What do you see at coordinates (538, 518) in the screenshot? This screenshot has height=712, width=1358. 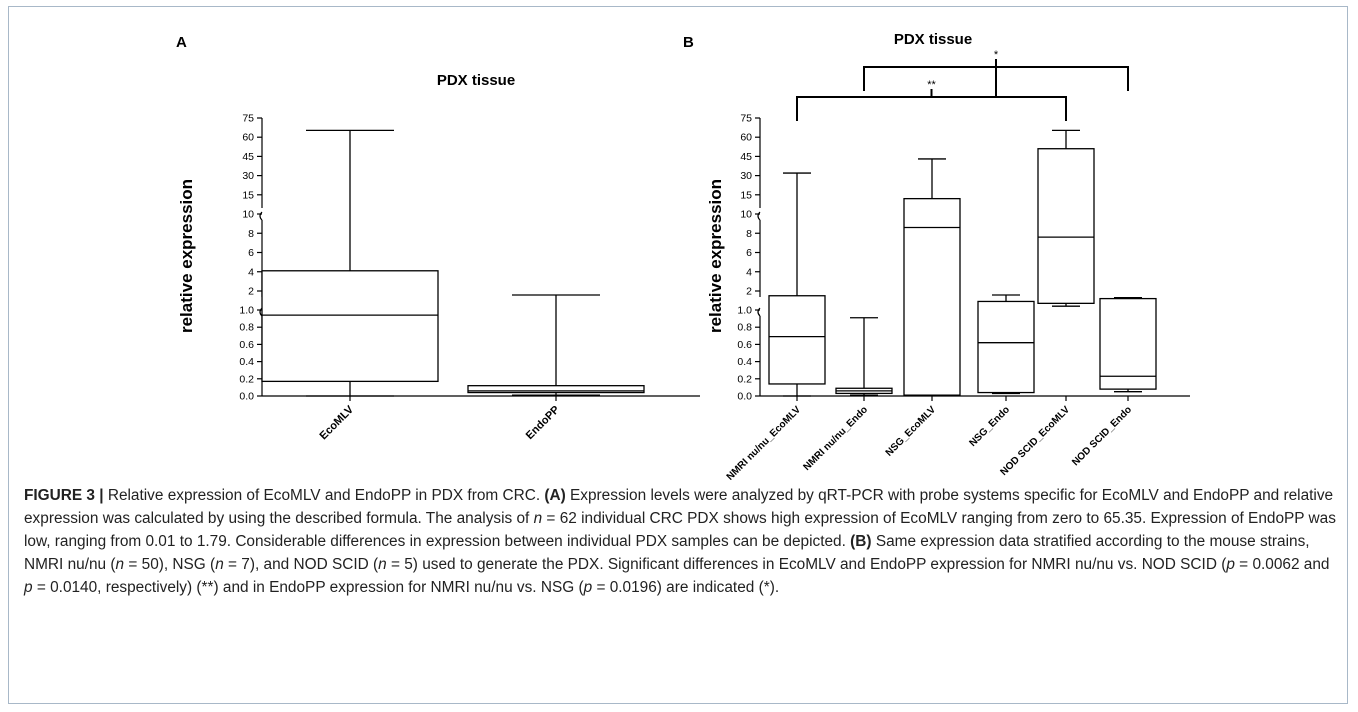 I see `caption-a-n: n` at bounding box center [538, 518].